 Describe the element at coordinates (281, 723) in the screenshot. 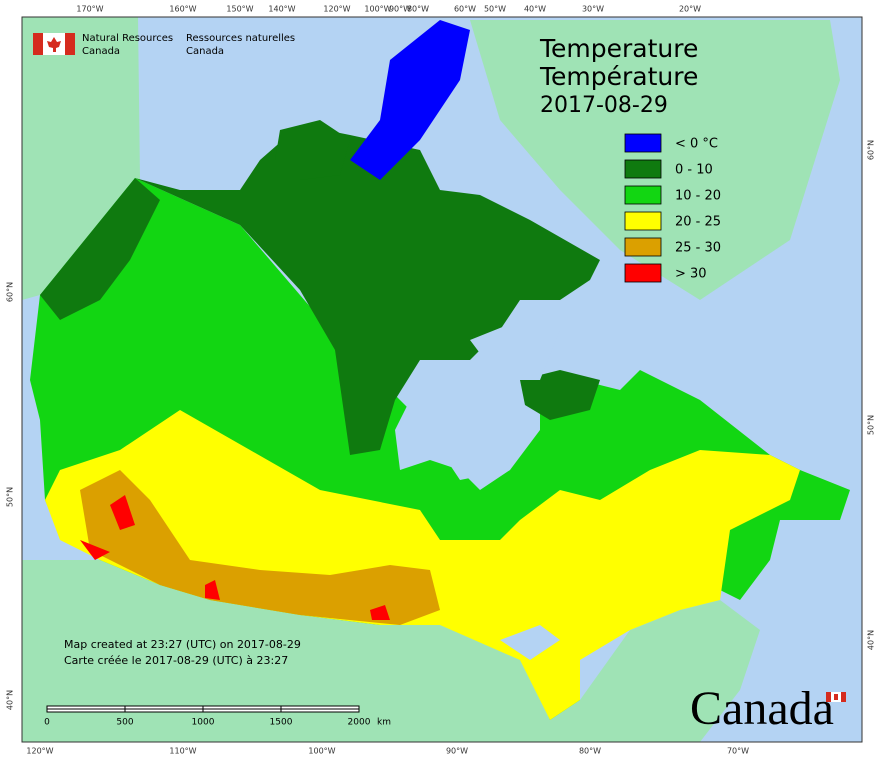

I see `scale-label: 1500` at that location.